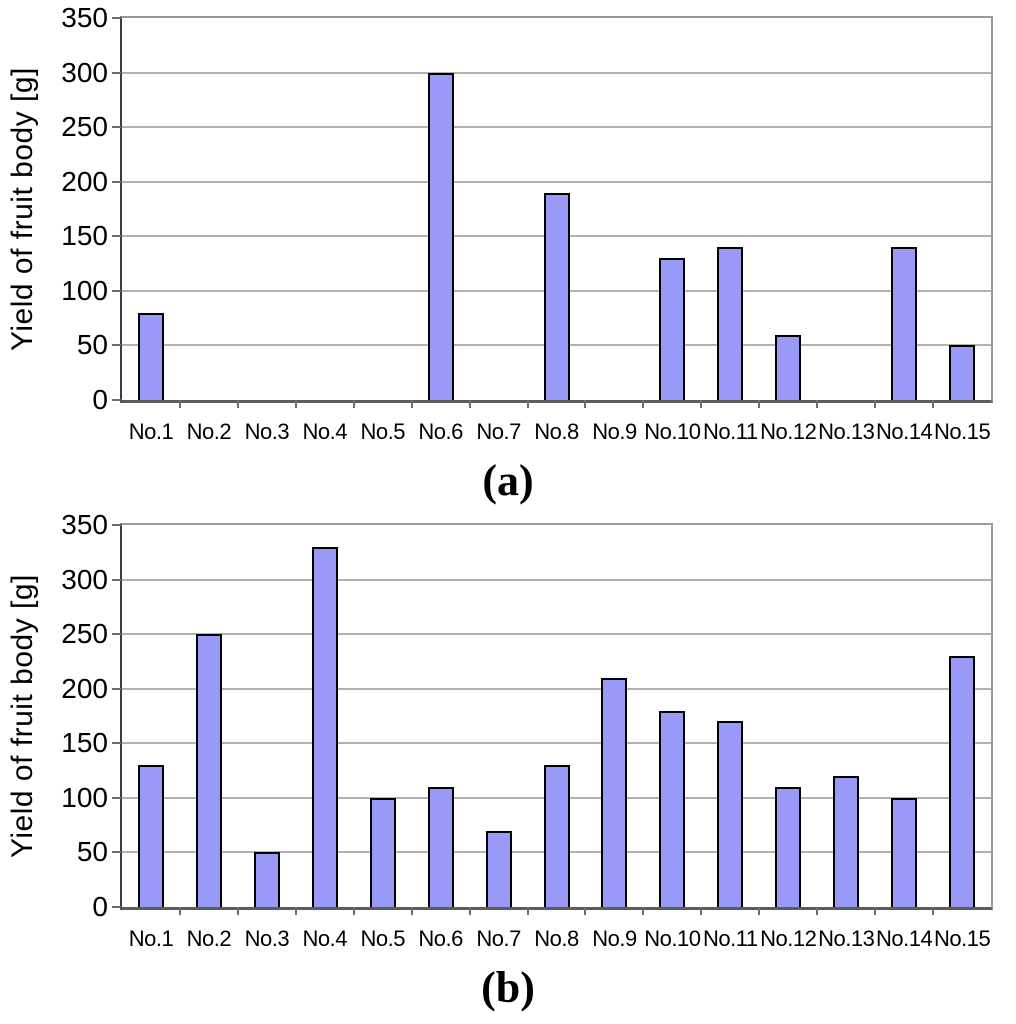  I want to click on bar-No.14, so click(904, 852).